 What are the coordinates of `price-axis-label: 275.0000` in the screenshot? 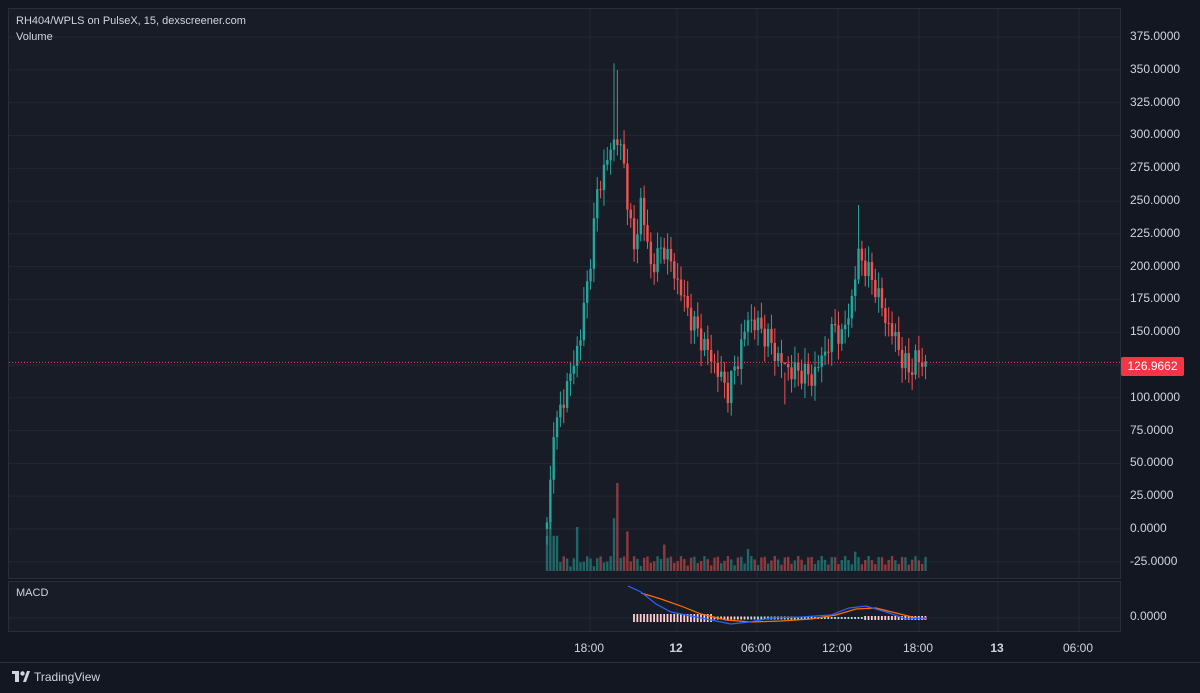 It's located at (1155, 167).